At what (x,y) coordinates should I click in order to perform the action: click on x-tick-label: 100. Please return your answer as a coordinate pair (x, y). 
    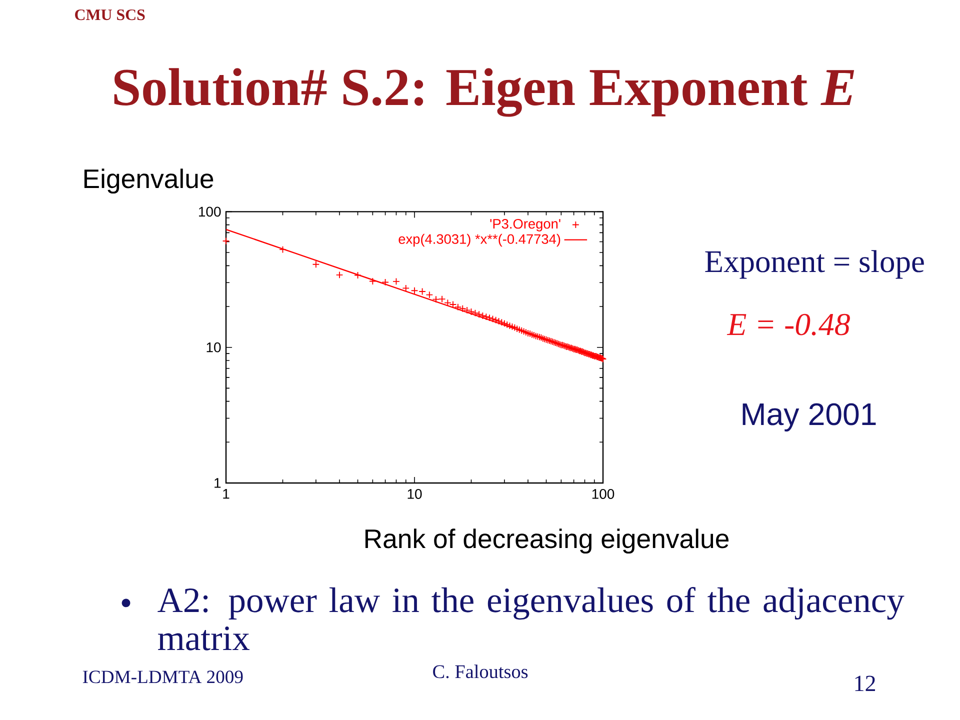
    Looking at the image, I should click on (603, 494).